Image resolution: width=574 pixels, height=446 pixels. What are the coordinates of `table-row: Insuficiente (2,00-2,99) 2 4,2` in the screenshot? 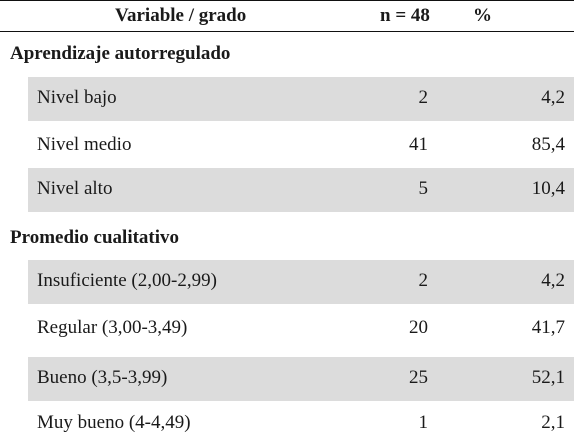 It's located at (287, 282).